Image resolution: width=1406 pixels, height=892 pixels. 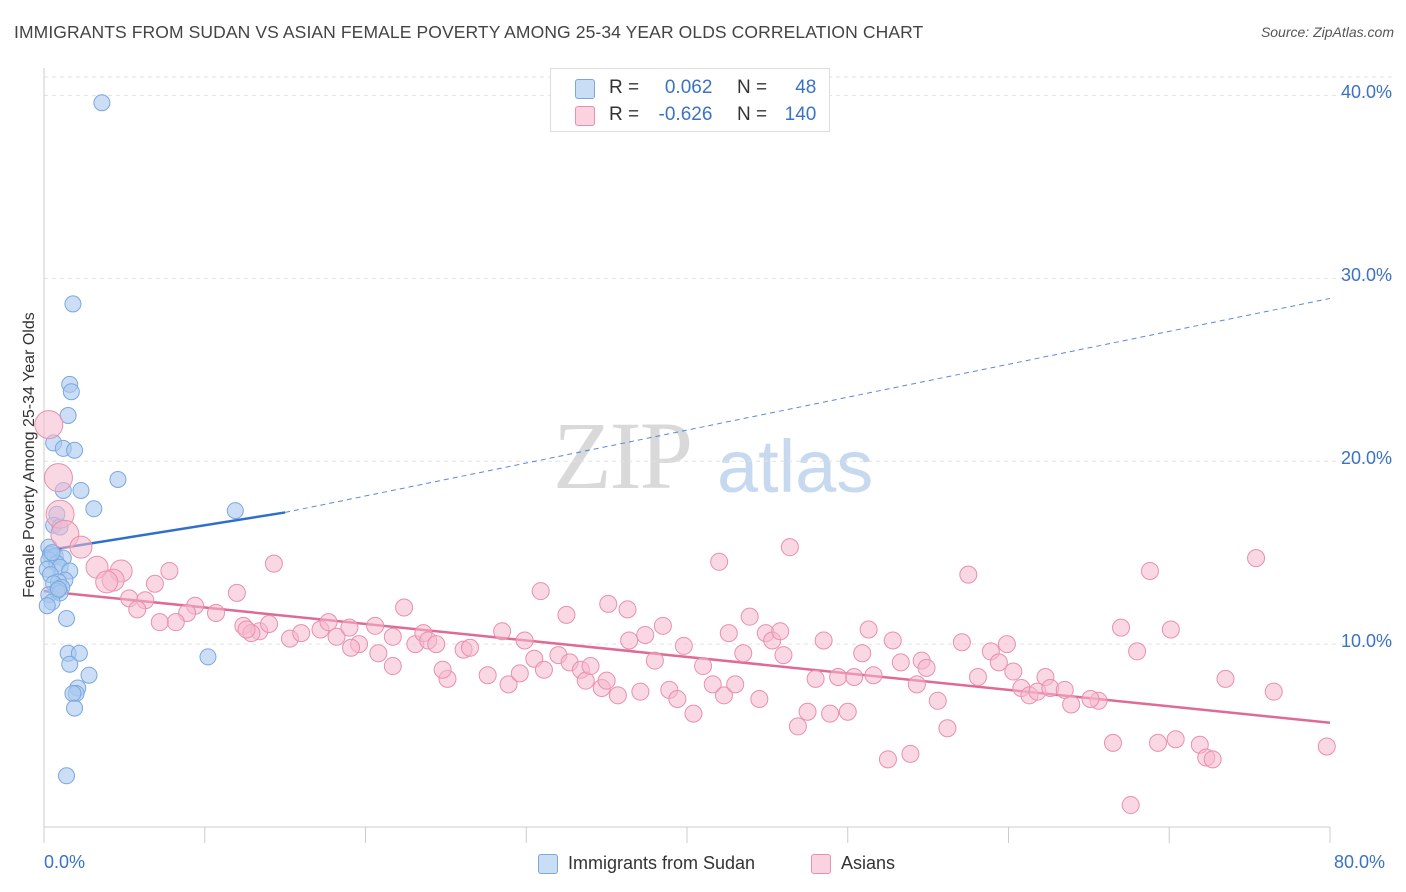 What do you see at coordinates (1366, 641) in the screenshot?
I see `y-tick-label-10: 10.0%` at bounding box center [1366, 641].